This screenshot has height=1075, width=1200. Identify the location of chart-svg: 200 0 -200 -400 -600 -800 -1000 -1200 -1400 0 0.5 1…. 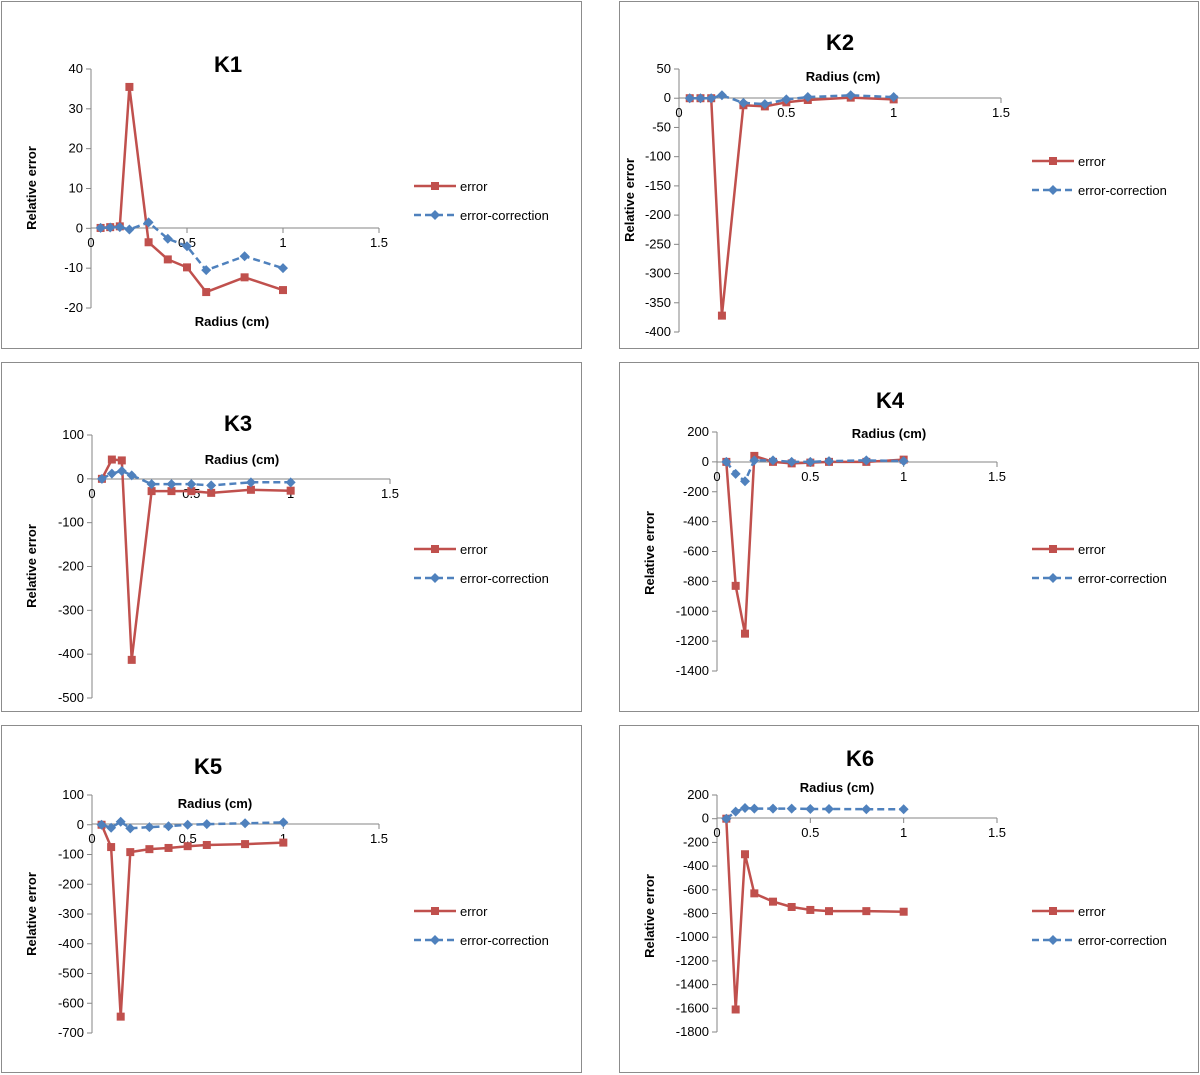
(904, 533).